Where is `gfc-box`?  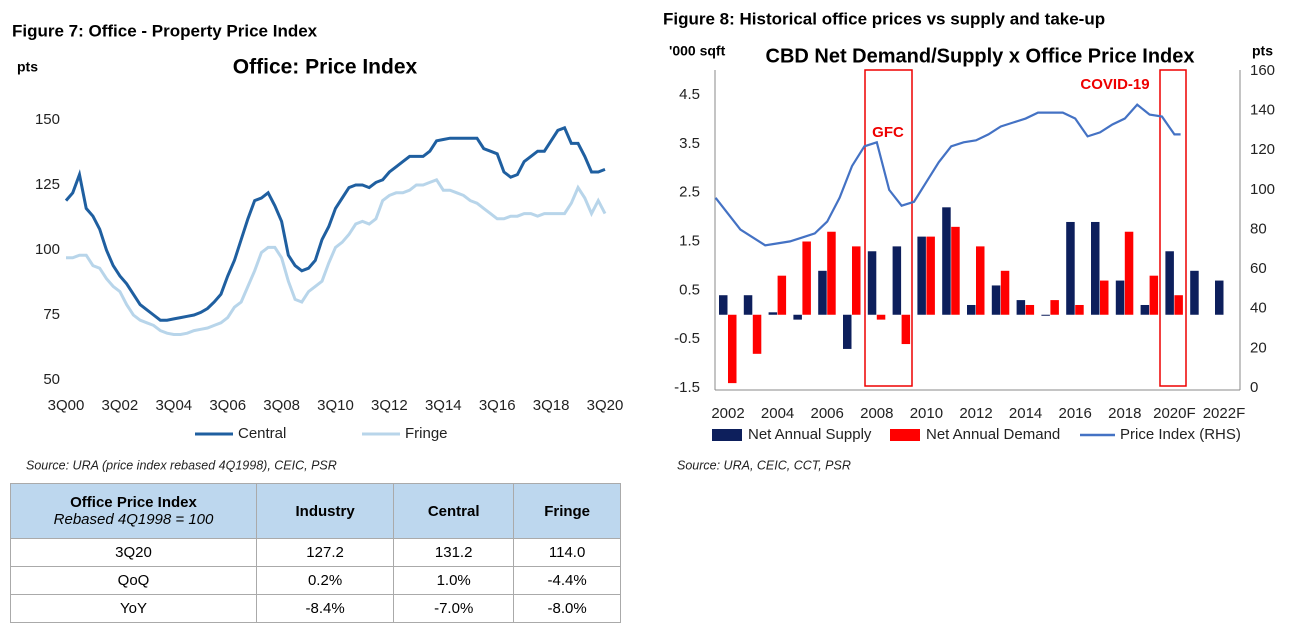 gfc-box is located at coordinates (888, 228).